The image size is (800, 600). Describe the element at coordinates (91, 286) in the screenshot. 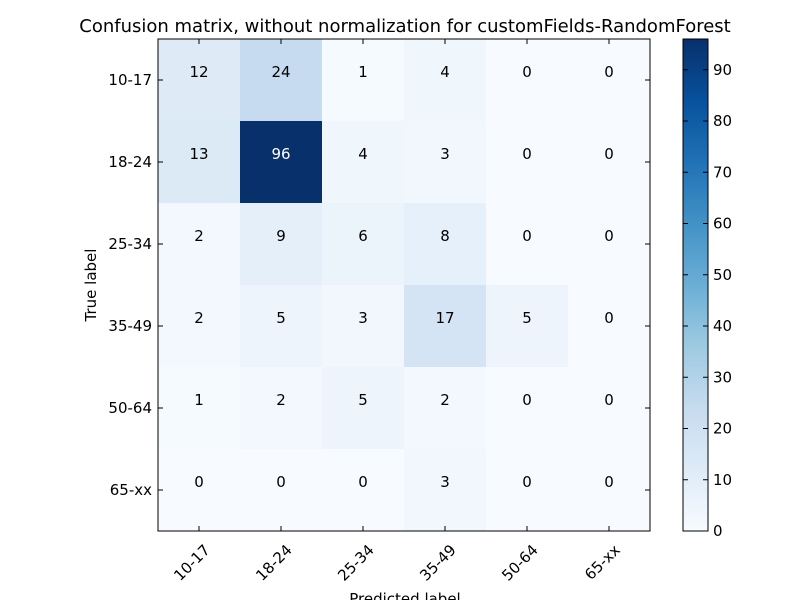

I see `y-axis-label: True label` at that location.